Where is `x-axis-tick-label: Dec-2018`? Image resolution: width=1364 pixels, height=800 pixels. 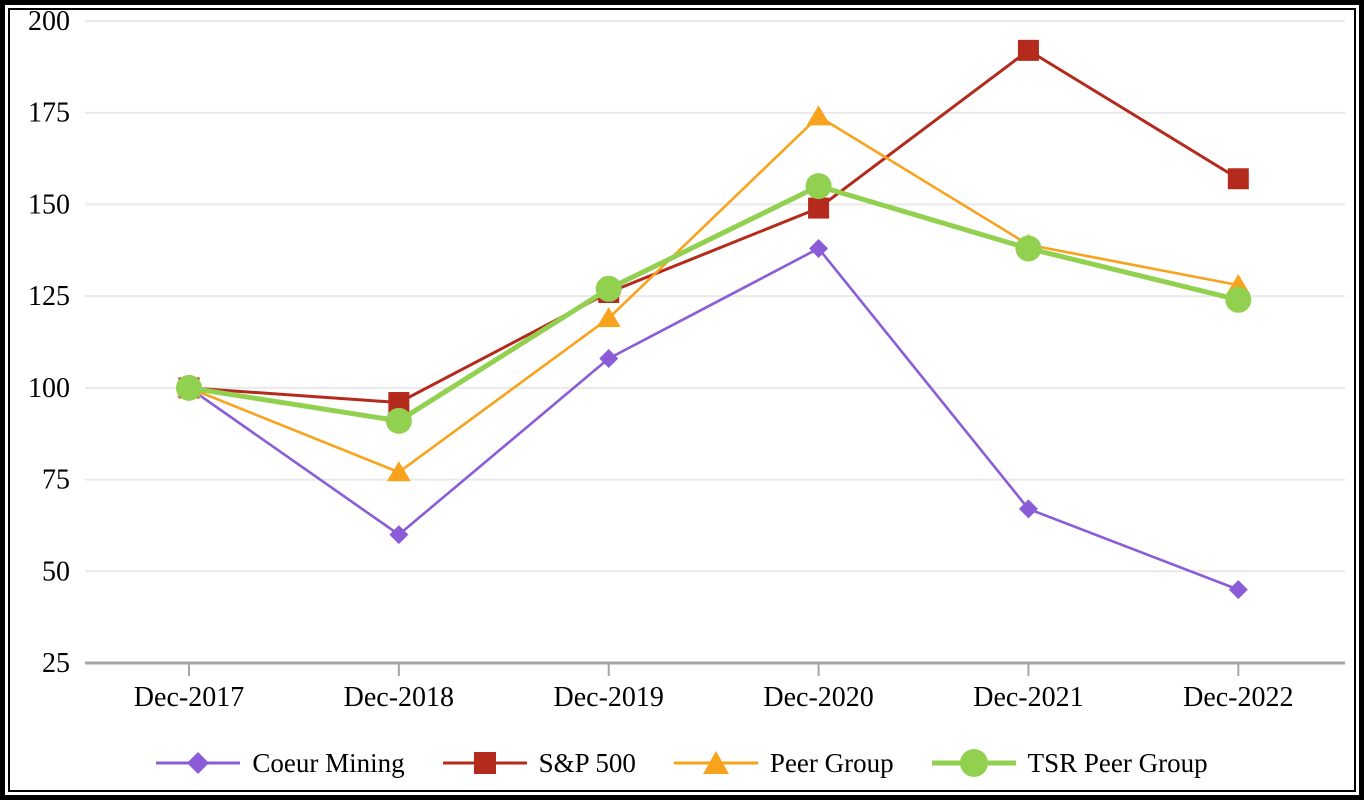 x-axis-tick-label: Dec-2018 is located at coordinates (399, 697).